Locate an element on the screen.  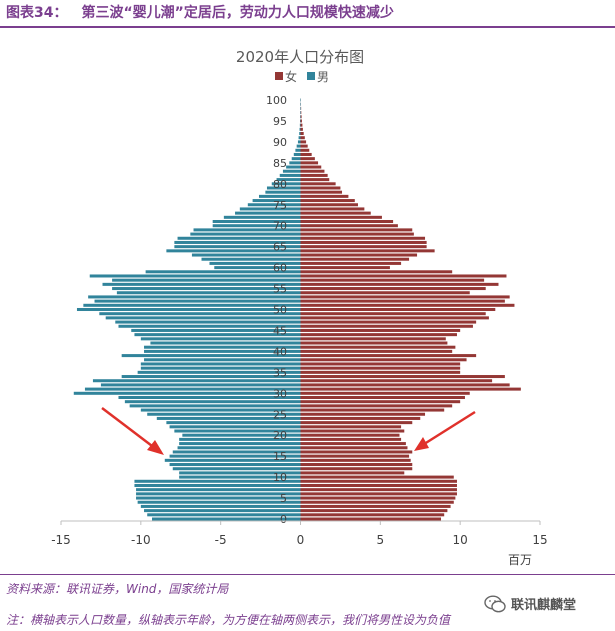
x-tick-labels: -15 -10 -5 0 5 10 15 is located at coordinates (299, 534).